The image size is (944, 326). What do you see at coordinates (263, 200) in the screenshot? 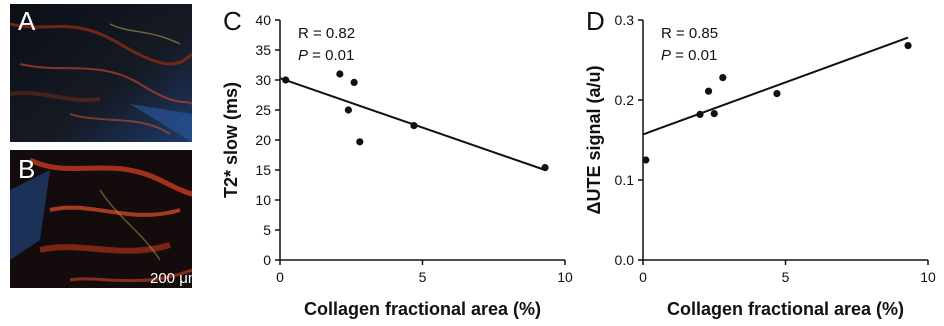
I see `y-tick-label: 10` at bounding box center [263, 200].